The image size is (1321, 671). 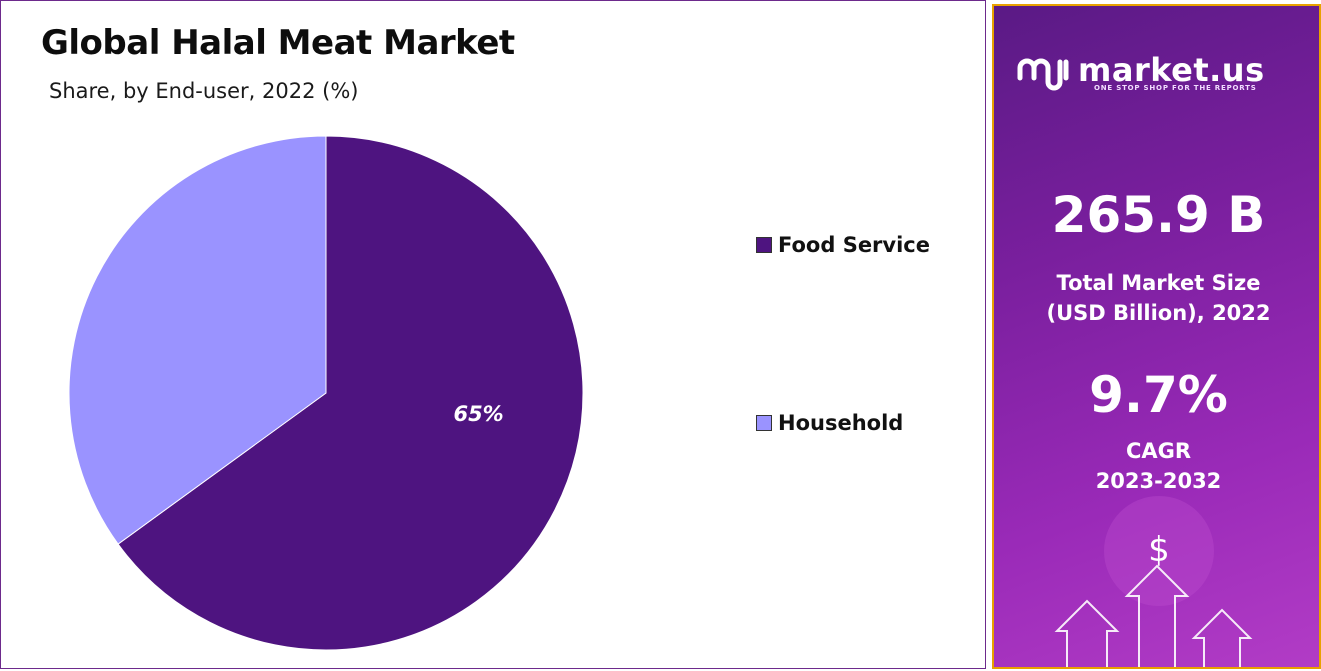 I want to click on pie-slice-household, so click(x=197, y=340).